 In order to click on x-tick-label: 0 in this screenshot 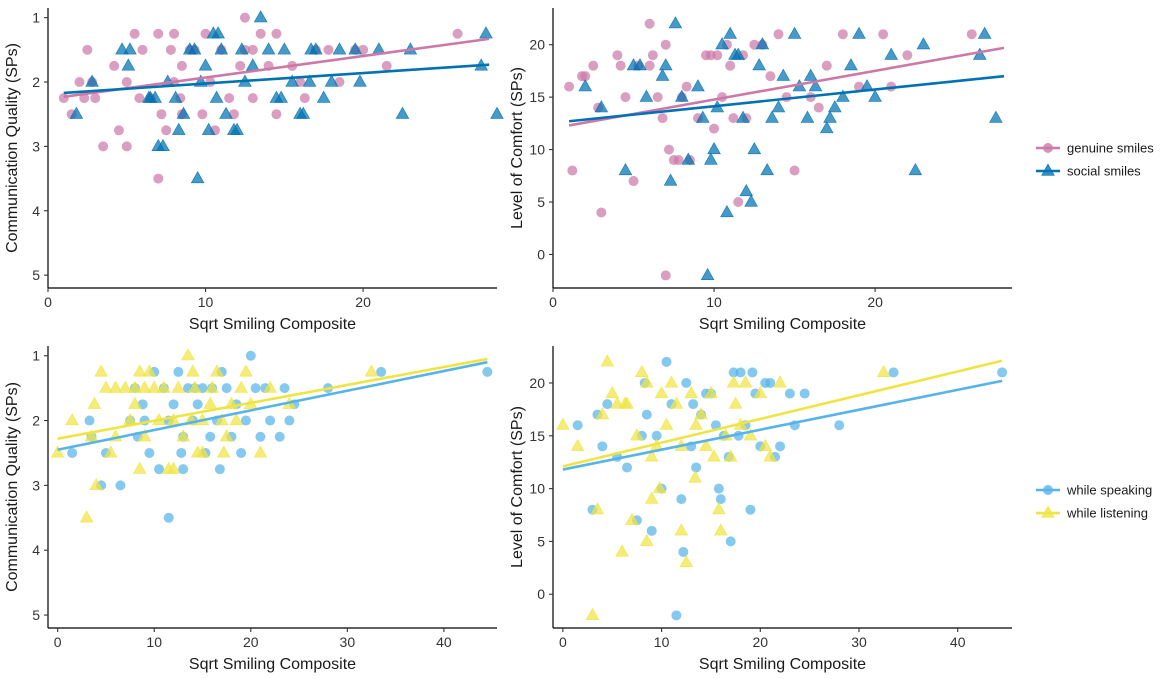, I will do `click(48, 302)`.